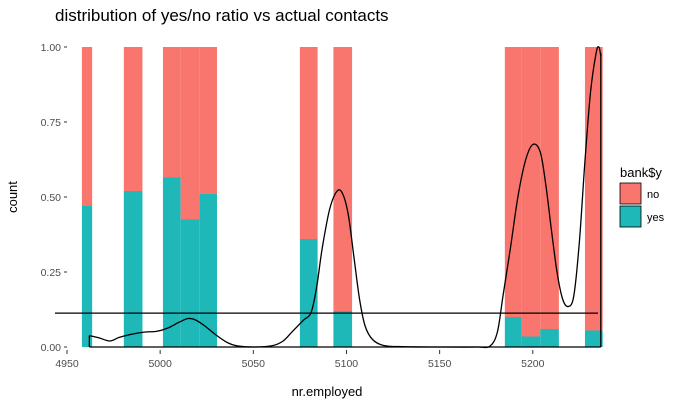 This screenshot has height=406, width=683. What do you see at coordinates (327, 391) in the screenshot?
I see `x-axis-title: nr.employed` at bounding box center [327, 391].